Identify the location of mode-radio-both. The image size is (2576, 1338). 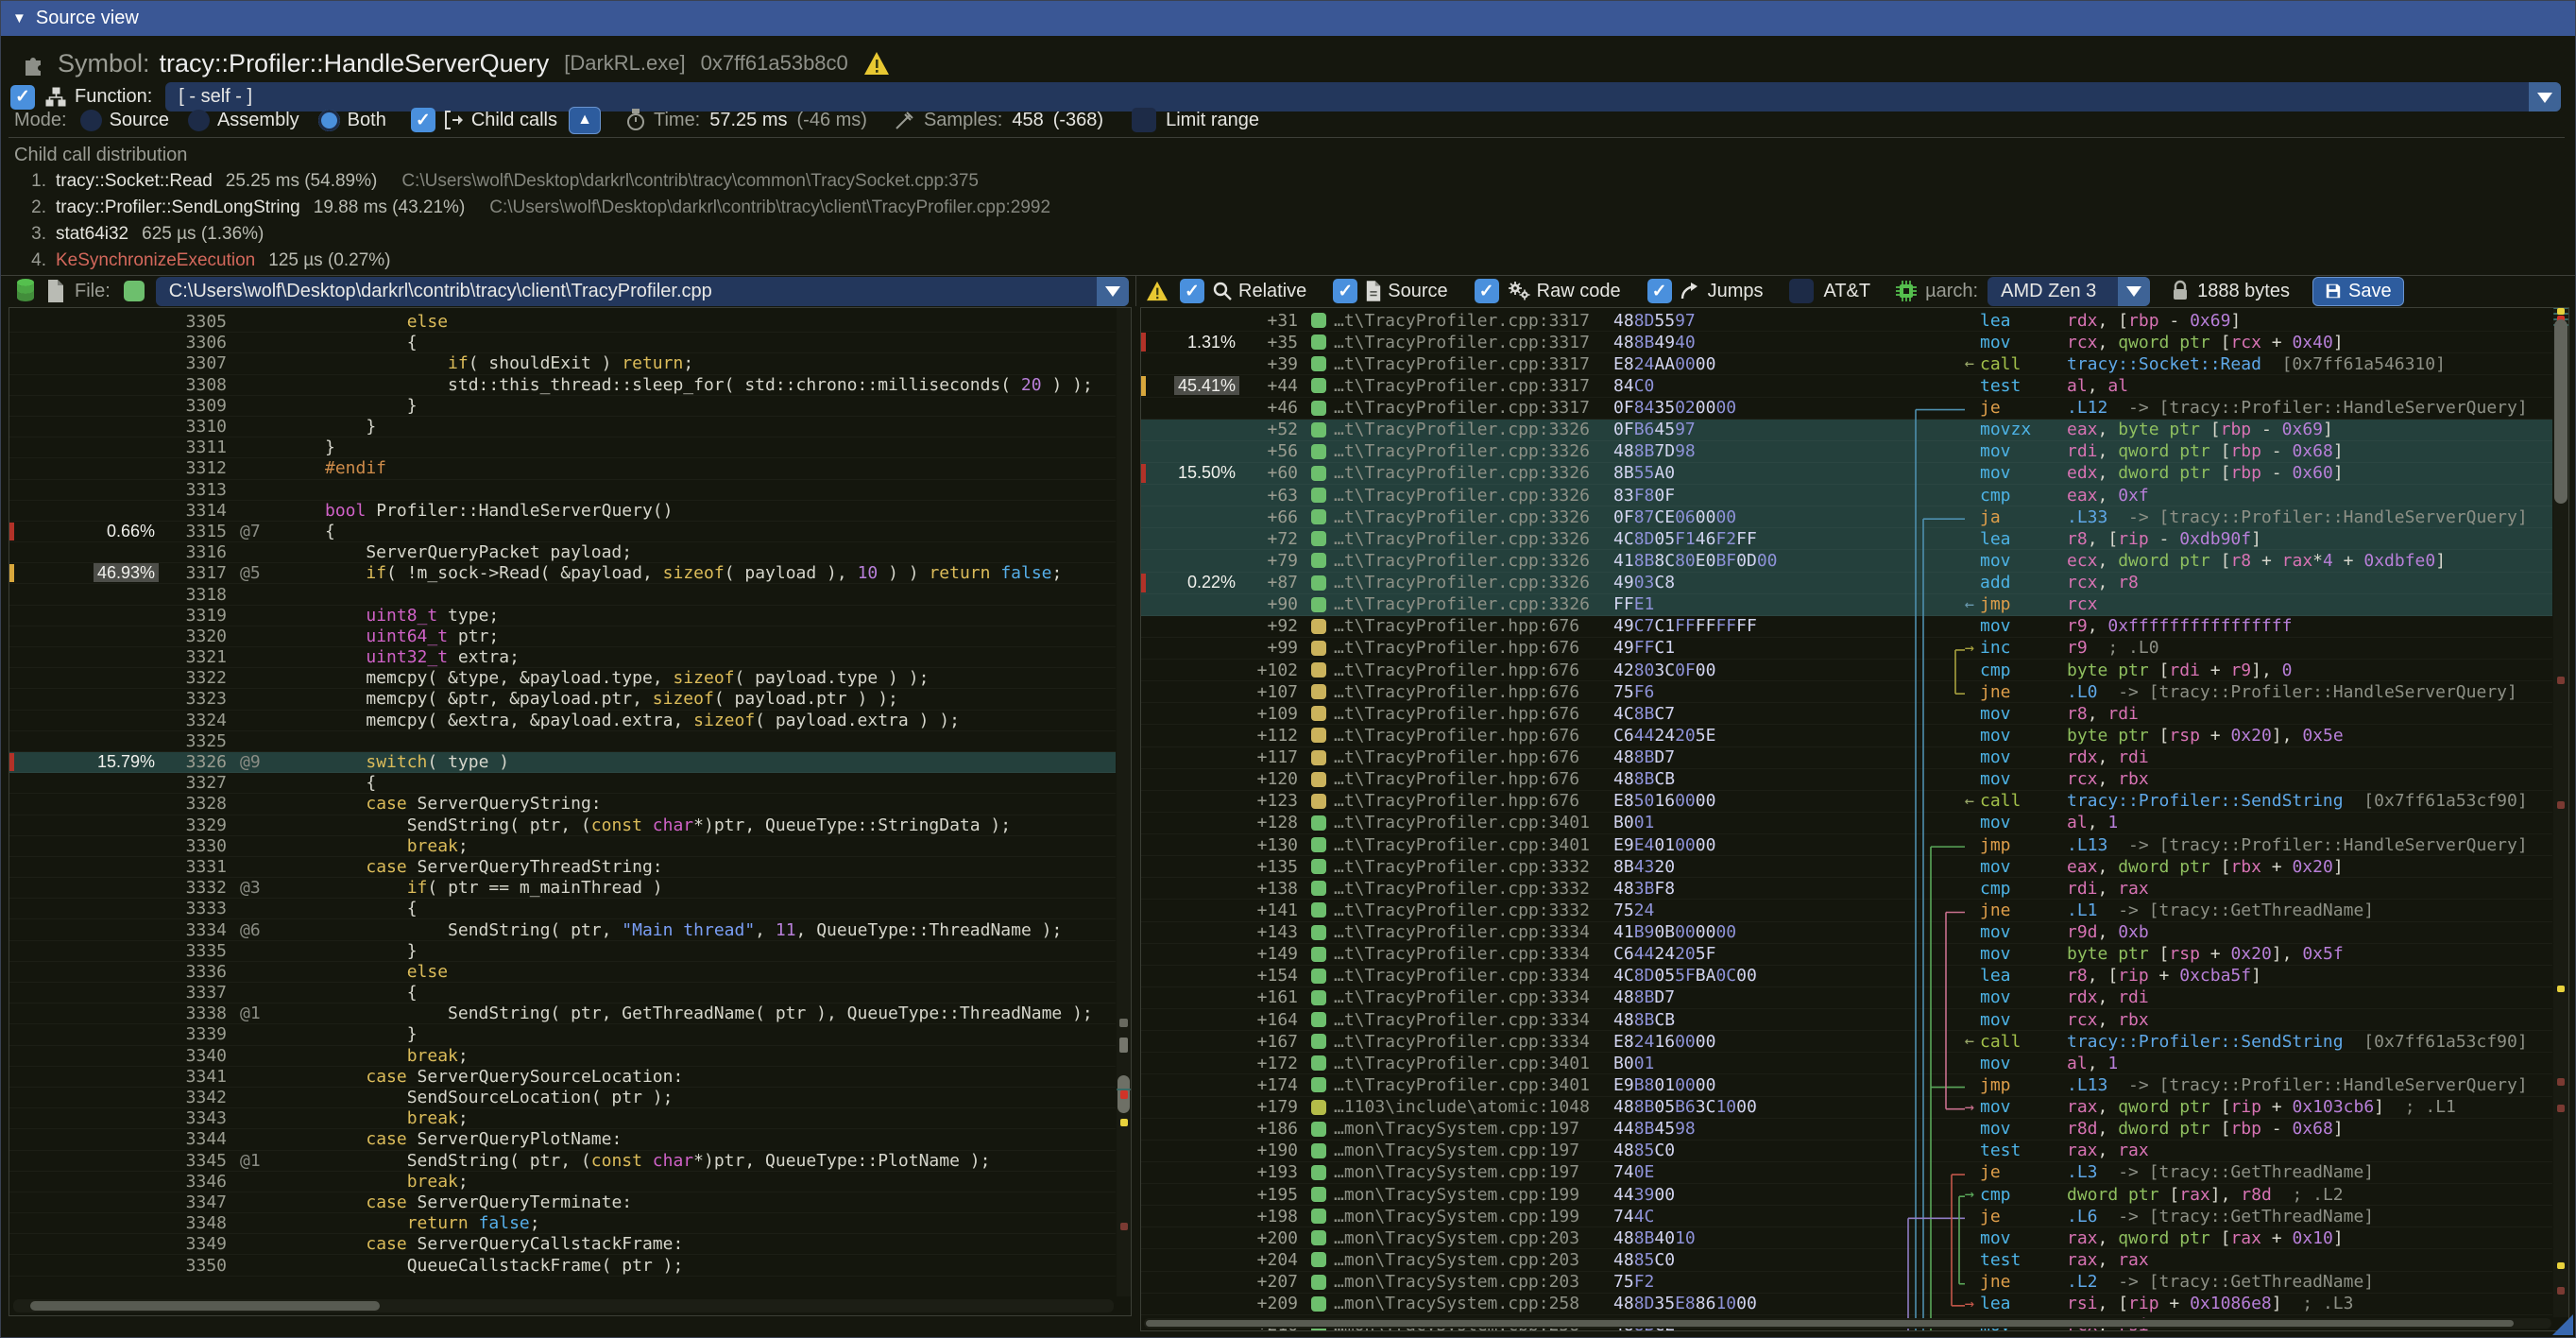
(329, 120).